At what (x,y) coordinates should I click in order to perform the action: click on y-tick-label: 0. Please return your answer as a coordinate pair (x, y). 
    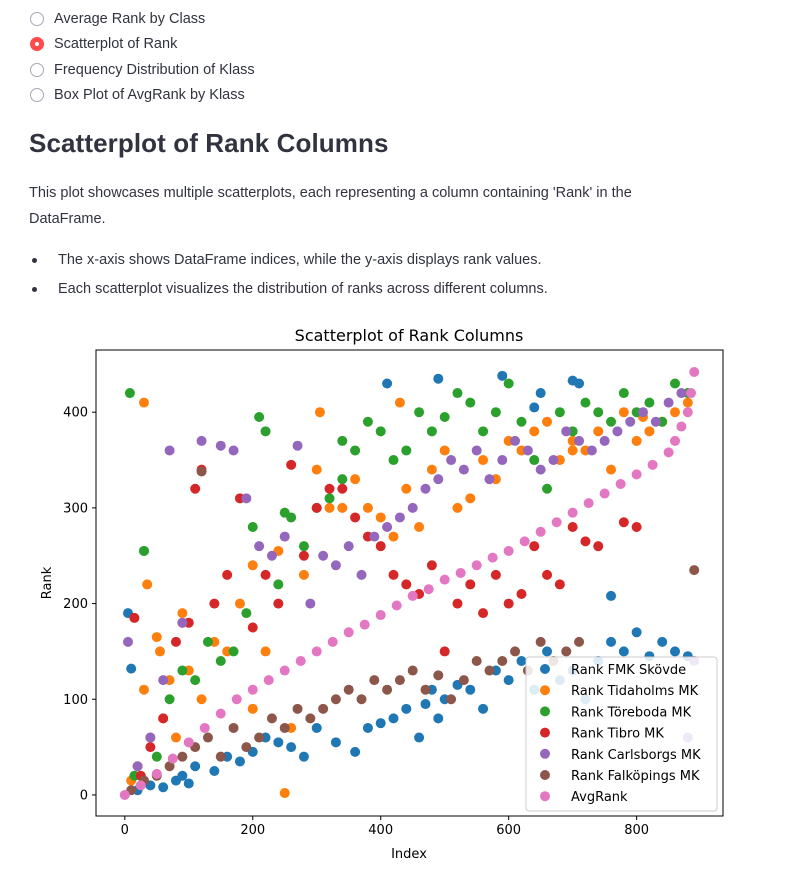
    Looking at the image, I should click on (84, 795).